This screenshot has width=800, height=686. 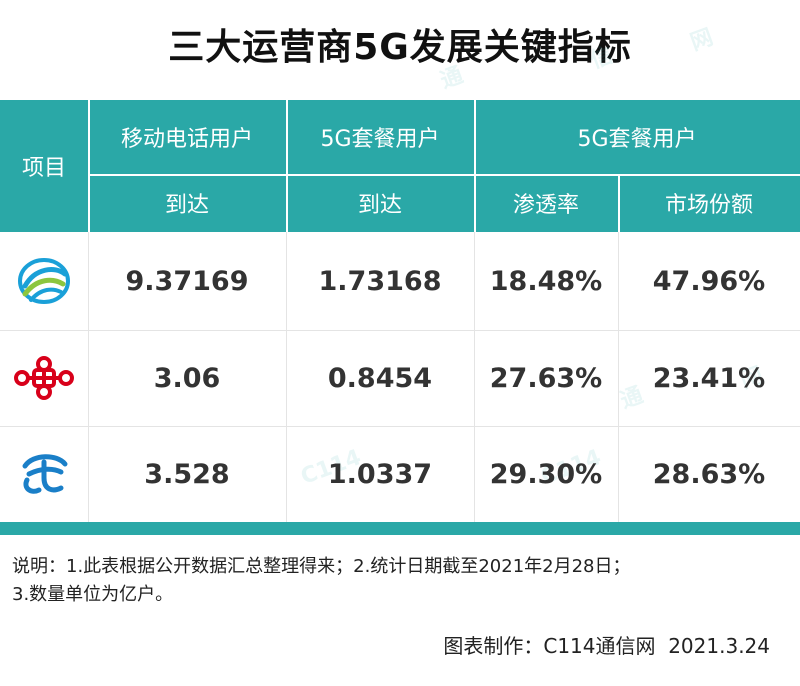 What do you see at coordinates (400, 47) in the screenshot?
I see `page-title: 三大运营商5G发展关键指标` at bounding box center [400, 47].